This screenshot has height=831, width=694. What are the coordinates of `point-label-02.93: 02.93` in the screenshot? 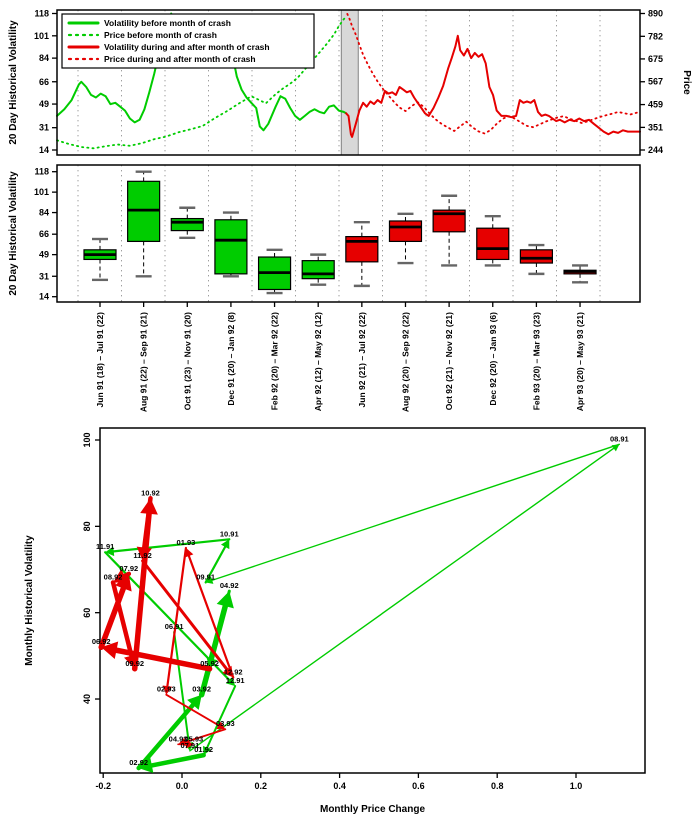 It's located at (166, 689).